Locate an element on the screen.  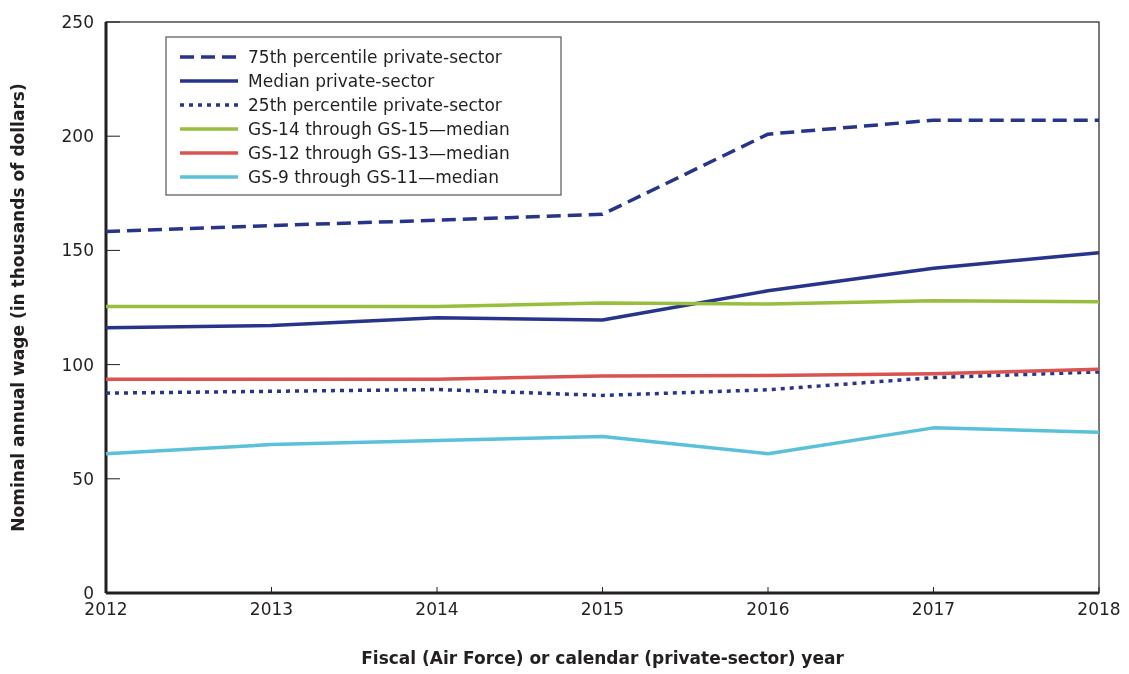
x-axis-title: Fiscal (Air Force) or calendar (private-sector) year is located at coordinates (603, 658).